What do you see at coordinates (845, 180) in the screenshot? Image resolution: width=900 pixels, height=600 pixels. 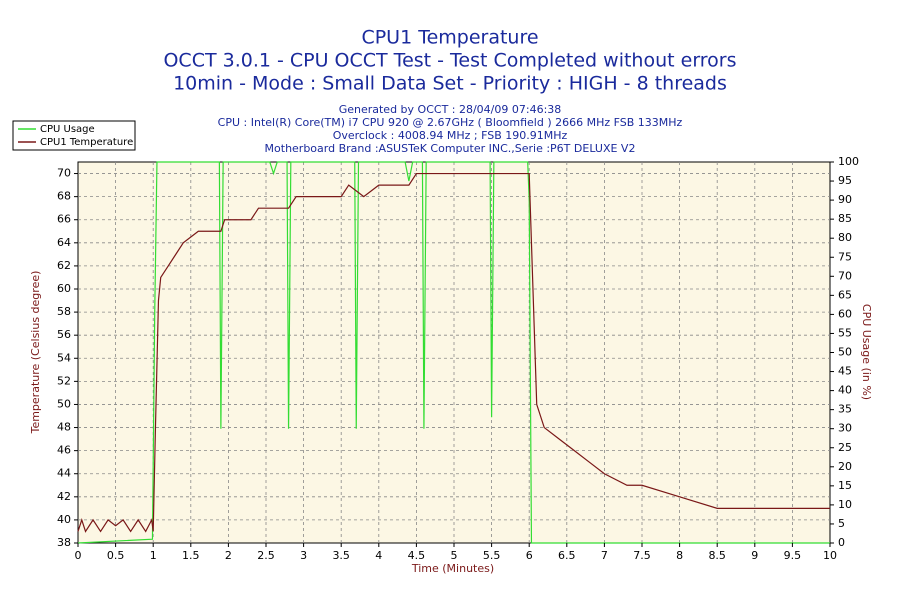 I see `y2-tick-label: 95` at bounding box center [845, 180].